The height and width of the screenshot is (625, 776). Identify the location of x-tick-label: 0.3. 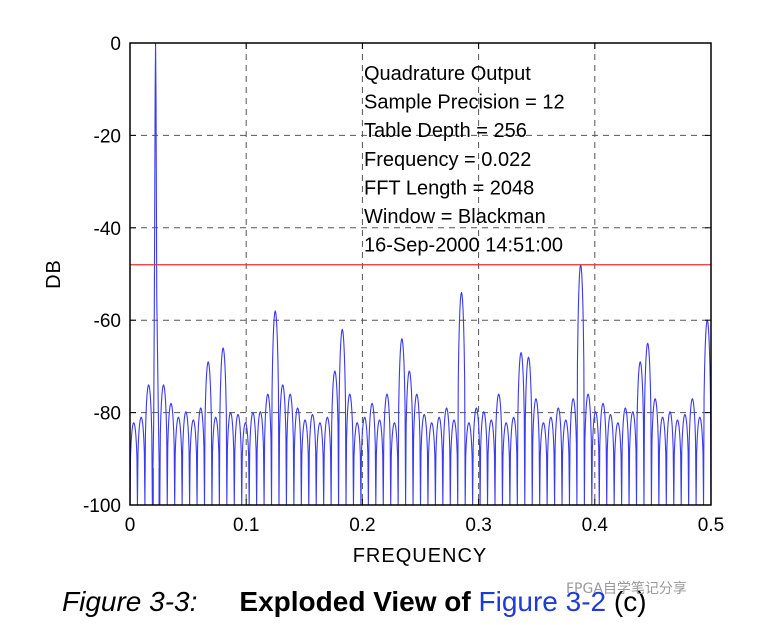
(478, 525).